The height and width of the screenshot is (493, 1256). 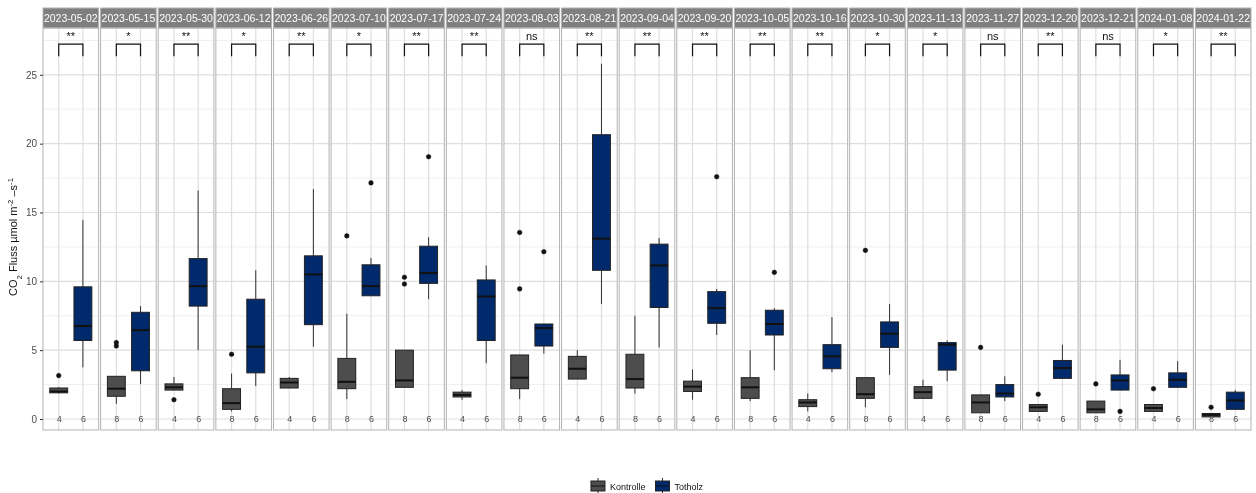 I want to click on y-tick-label: 0, so click(x=34, y=419).